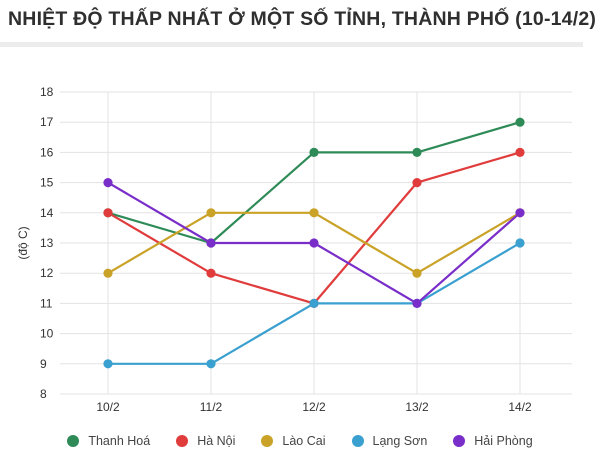 The width and height of the screenshot is (600, 465). I want to click on legend-item: Hải Phòng, so click(493, 441).